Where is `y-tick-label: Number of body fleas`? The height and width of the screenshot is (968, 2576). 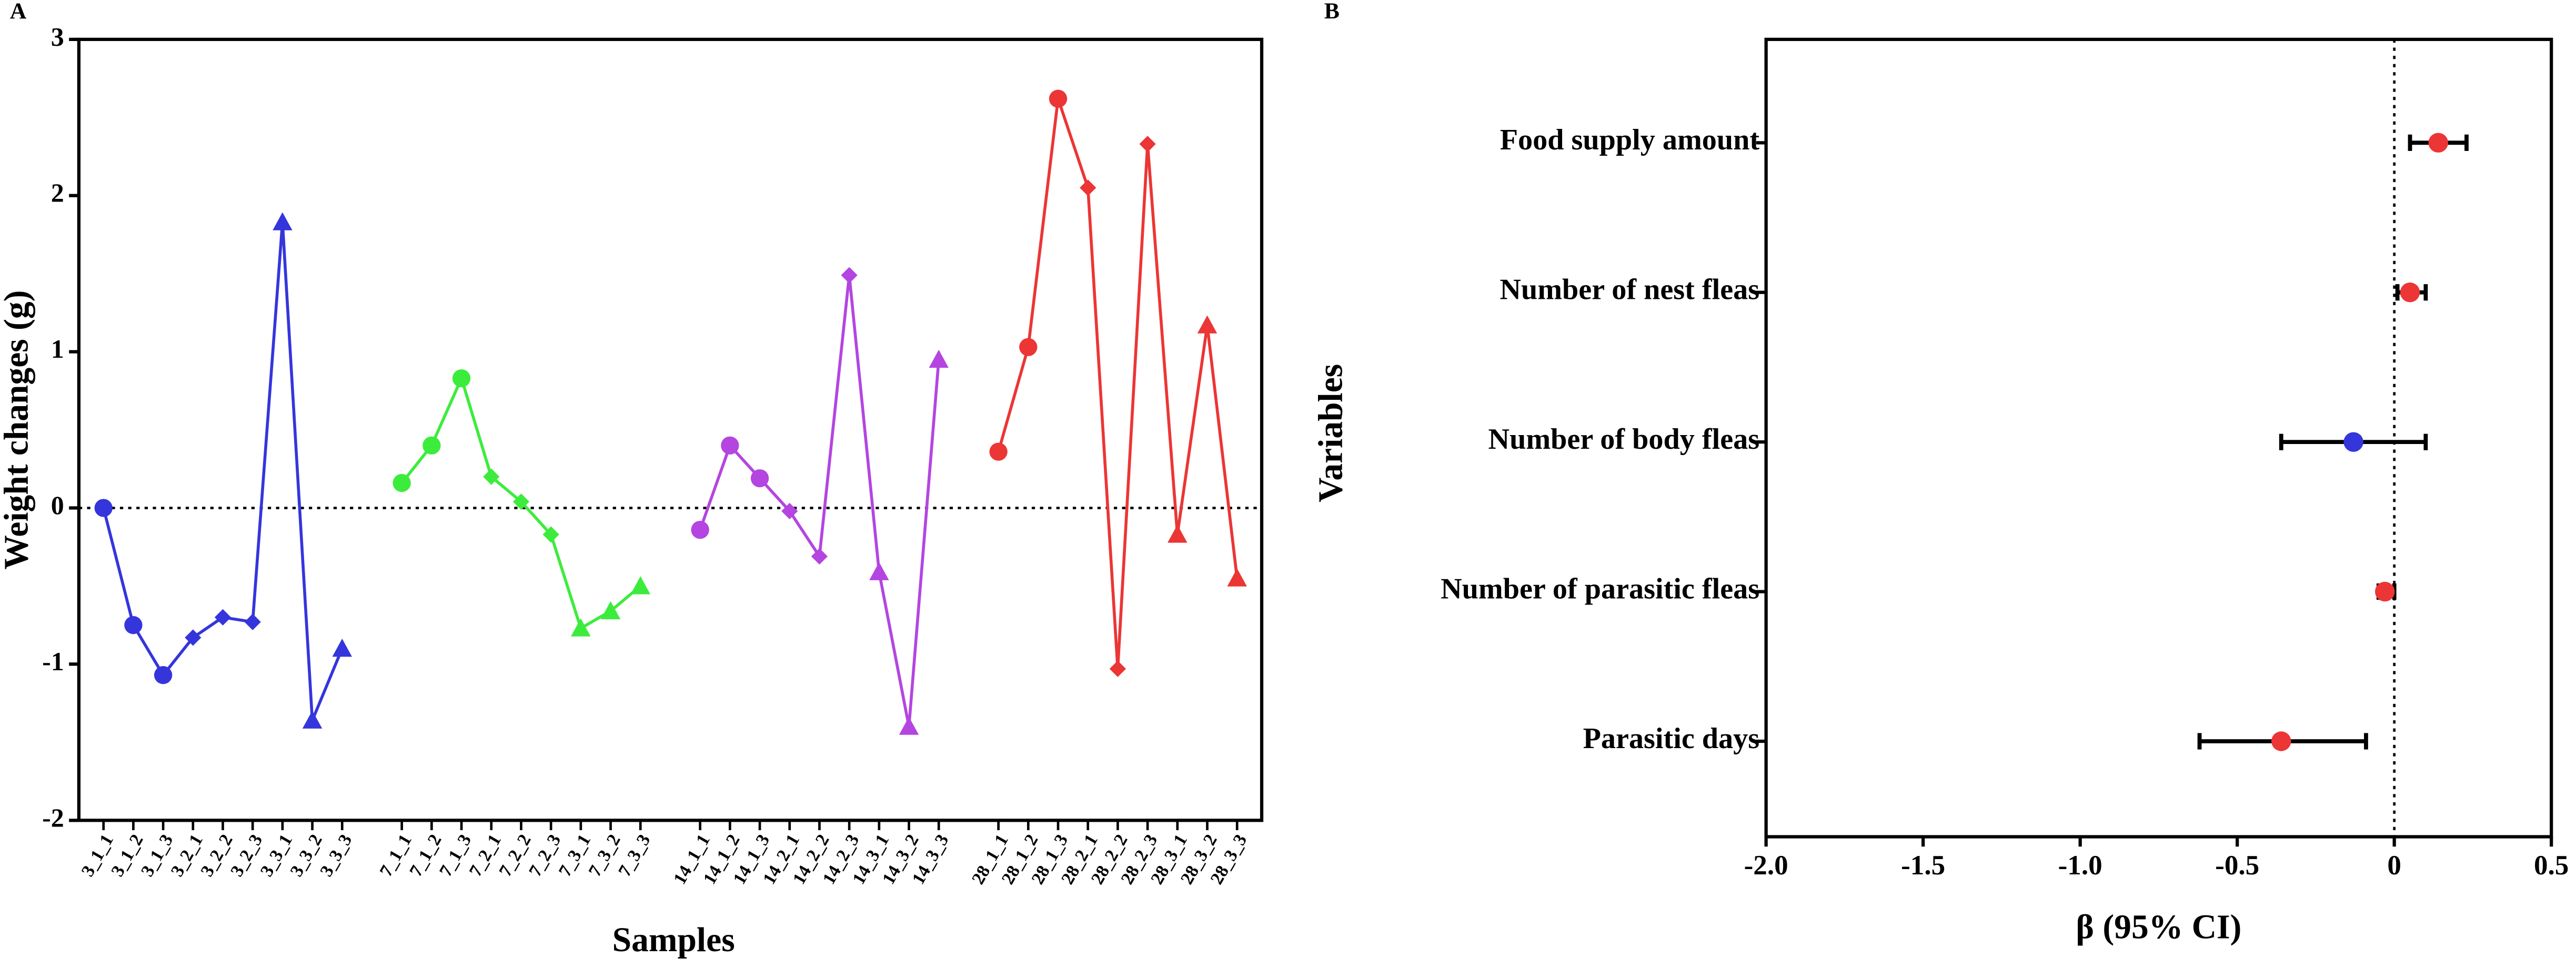
y-tick-label: Number of body fleas is located at coordinates (1624, 439).